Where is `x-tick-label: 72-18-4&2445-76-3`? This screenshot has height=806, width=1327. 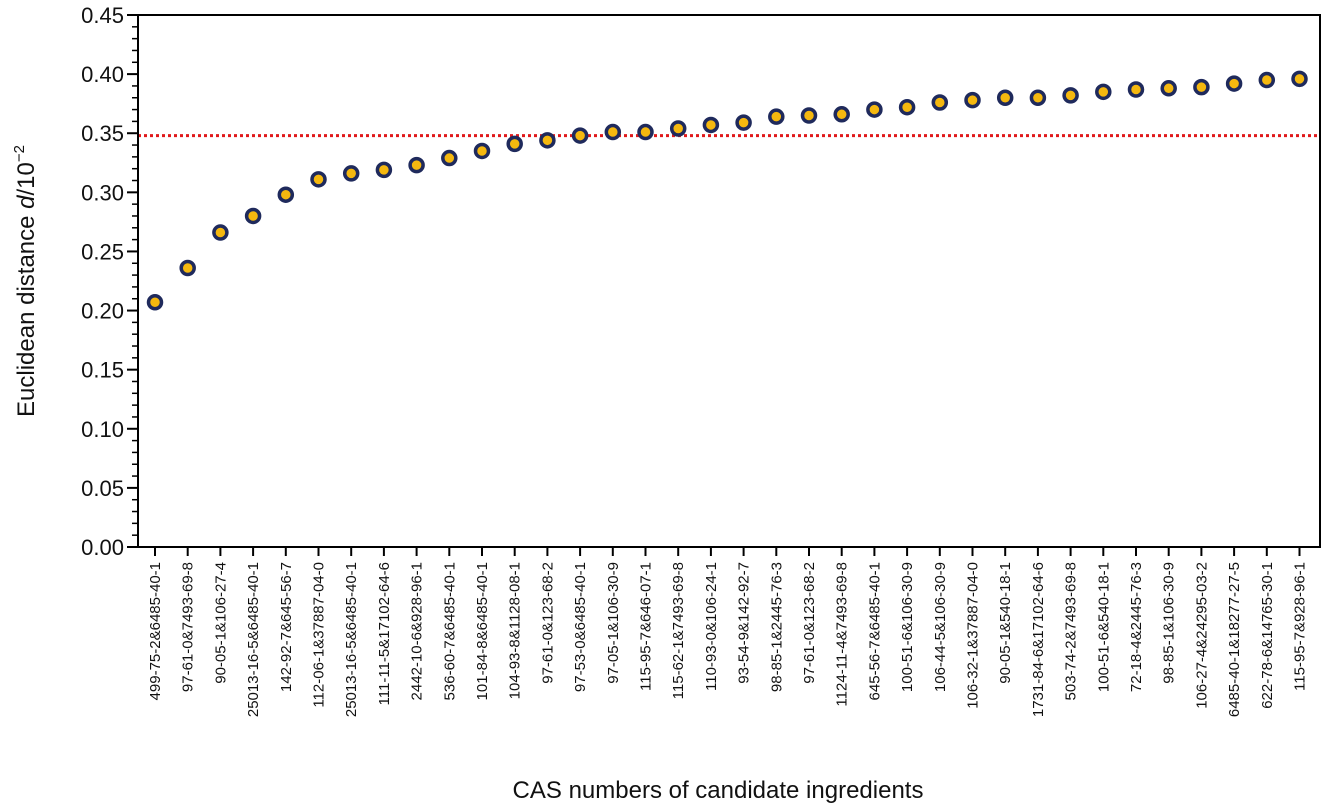
x-tick-label: 72-18-4&2445-76-3 is located at coordinates (1136, 627).